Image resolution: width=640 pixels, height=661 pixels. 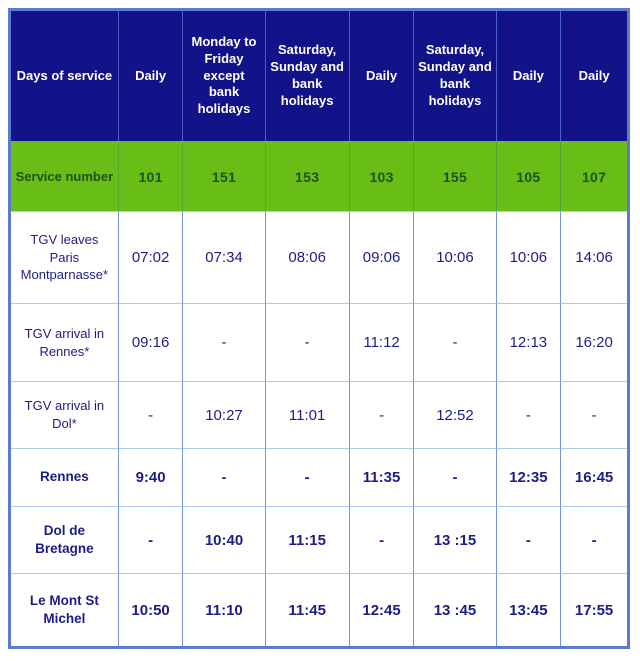 I want to click on timetable-row: Rennes 9:40- -11:35-12:35 16:45, so click(x=319, y=477).